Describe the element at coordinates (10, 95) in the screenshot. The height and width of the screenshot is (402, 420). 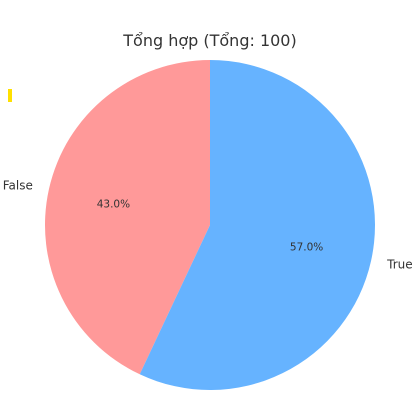
I see `yellow-marker` at that location.